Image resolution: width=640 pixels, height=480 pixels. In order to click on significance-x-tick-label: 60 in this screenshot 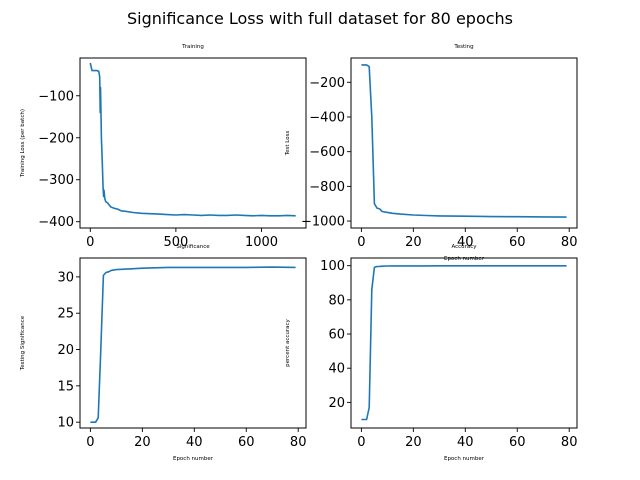, I will do `click(246, 442)`.